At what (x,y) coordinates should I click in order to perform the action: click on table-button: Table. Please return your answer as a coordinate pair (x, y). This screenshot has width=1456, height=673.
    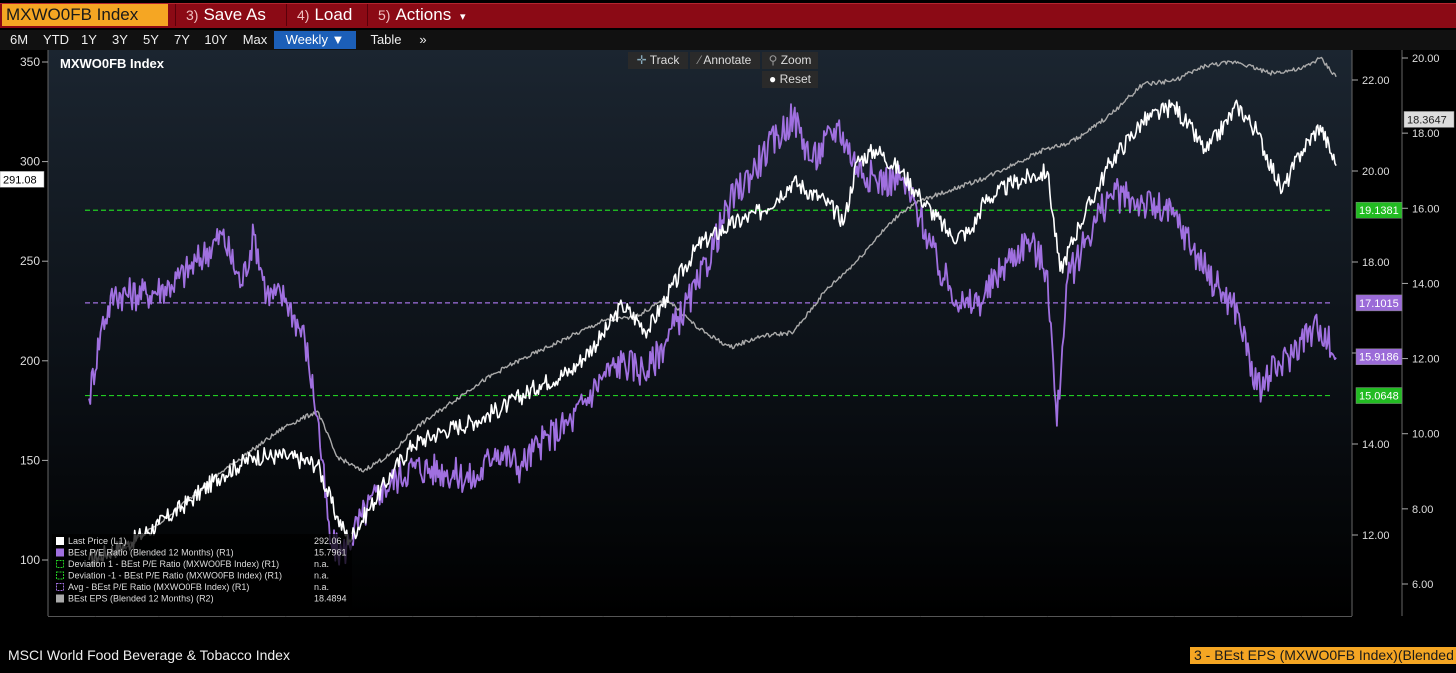
    Looking at the image, I should click on (386, 39).